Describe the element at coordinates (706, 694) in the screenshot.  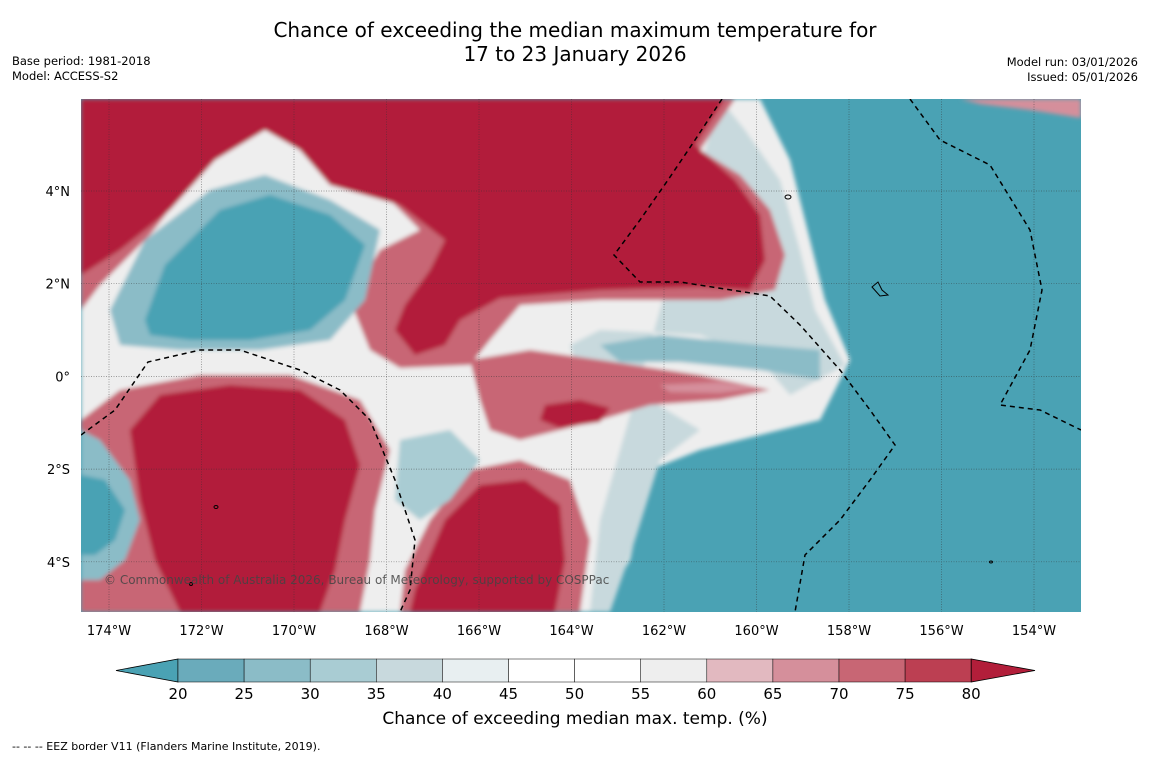
I see `colorbar-tick-label: 60` at that location.